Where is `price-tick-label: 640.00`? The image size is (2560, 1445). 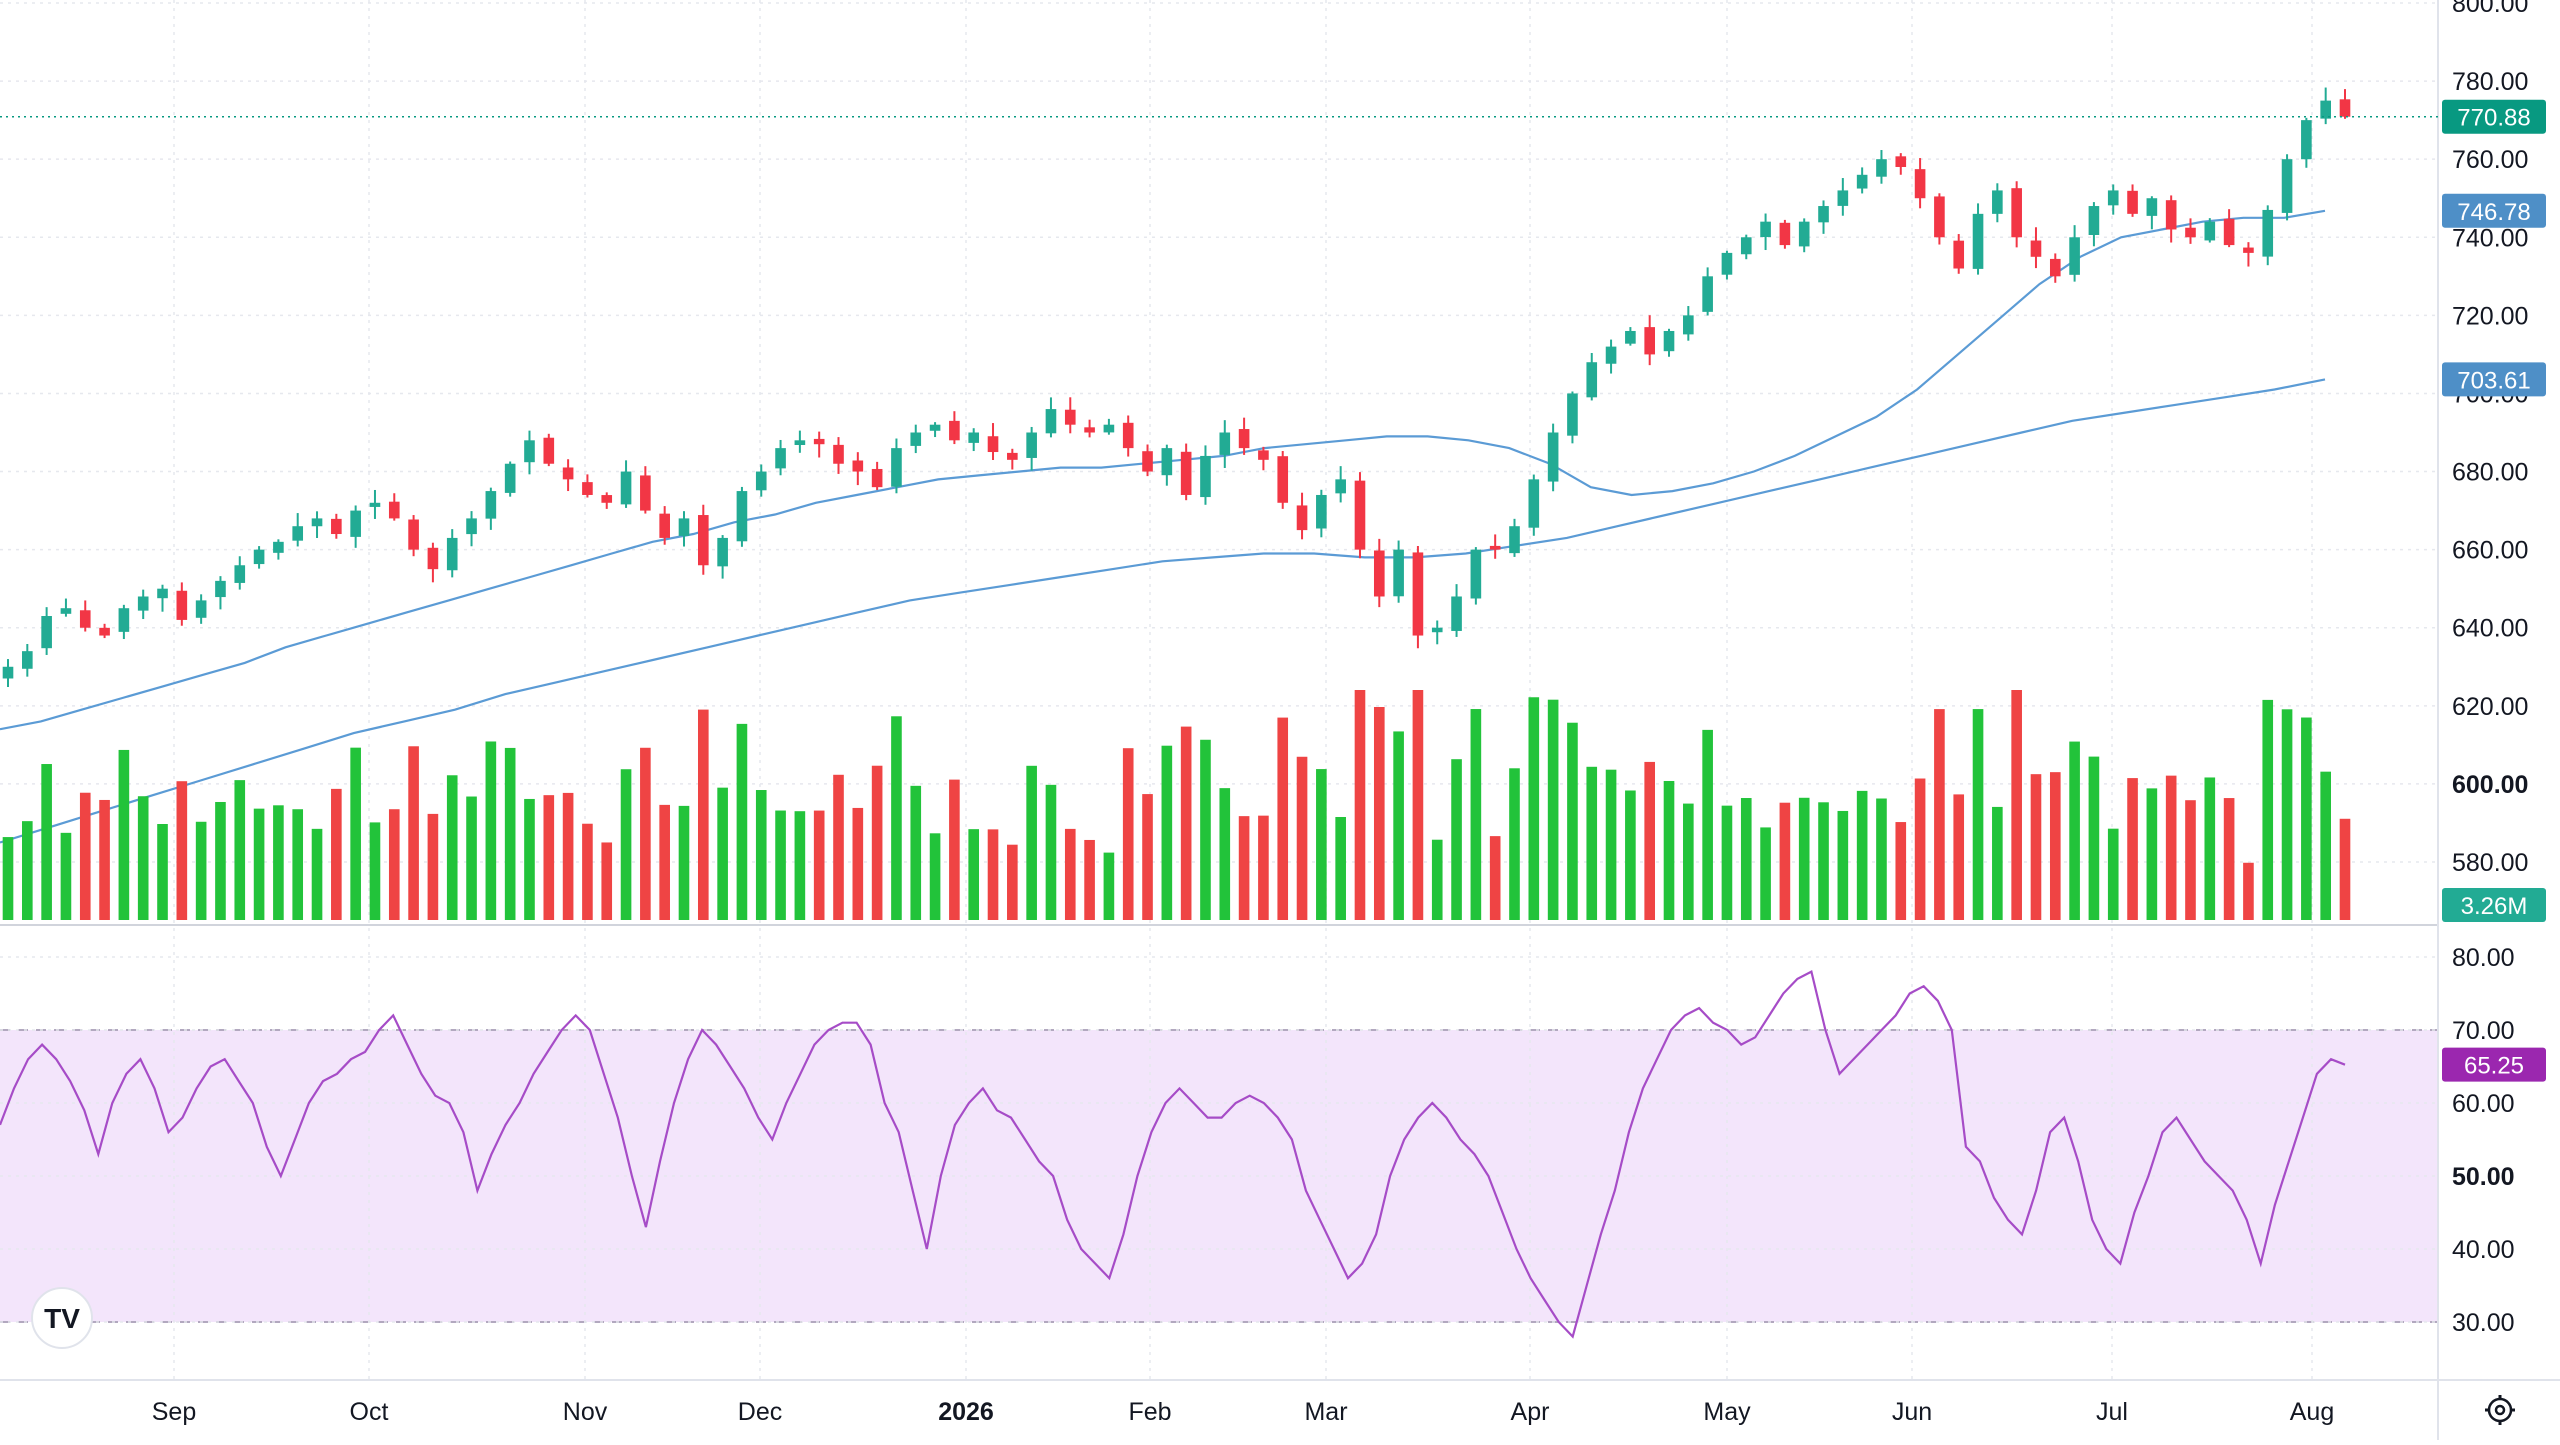
price-tick-label: 640.00 is located at coordinates (2490, 629).